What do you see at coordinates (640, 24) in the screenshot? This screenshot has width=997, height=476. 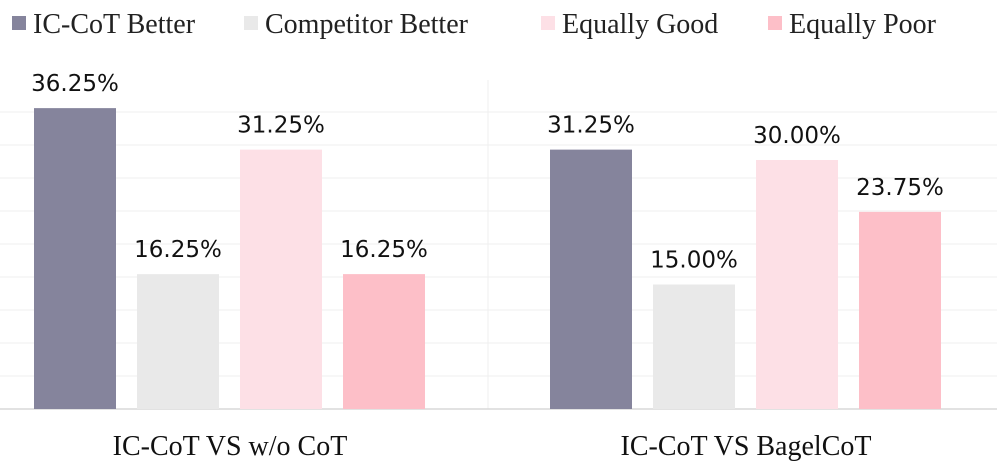 I see `legend-label: Equally Good` at bounding box center [640, 24].